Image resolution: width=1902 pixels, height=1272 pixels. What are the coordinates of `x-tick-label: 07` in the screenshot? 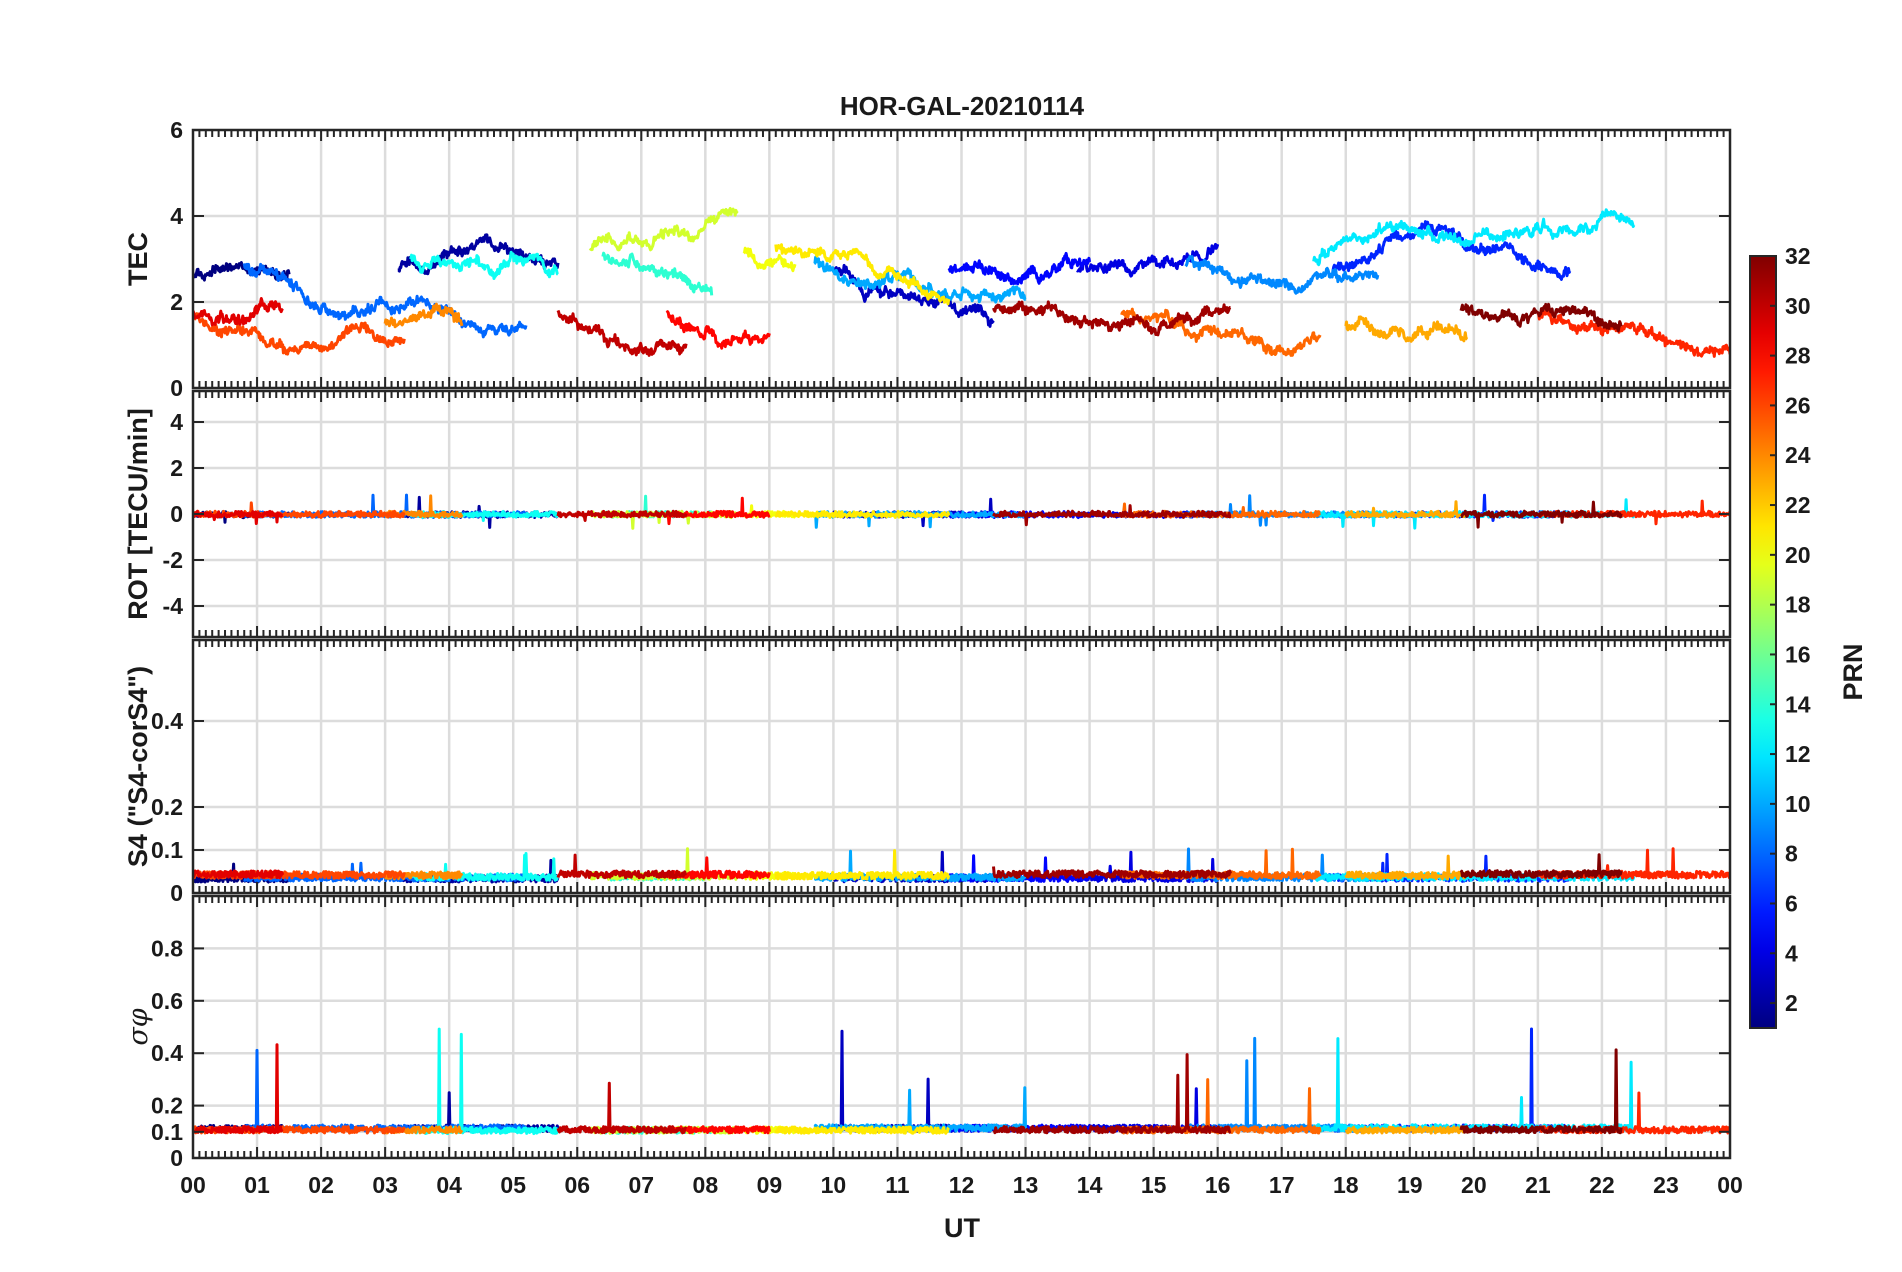 It's located at (641, 1185).